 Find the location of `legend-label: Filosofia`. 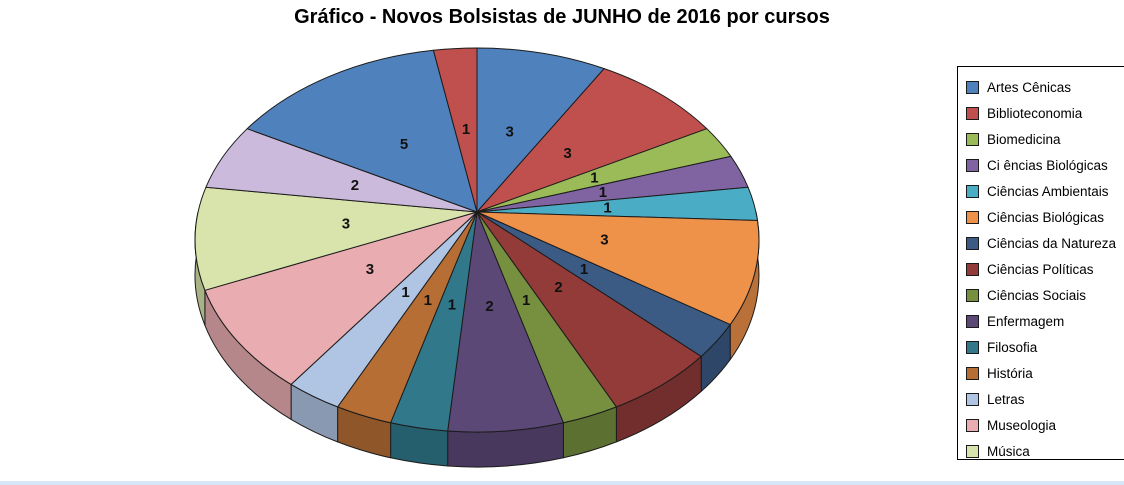

legend-label: Filosofia is located at coordinates (1012, 347).